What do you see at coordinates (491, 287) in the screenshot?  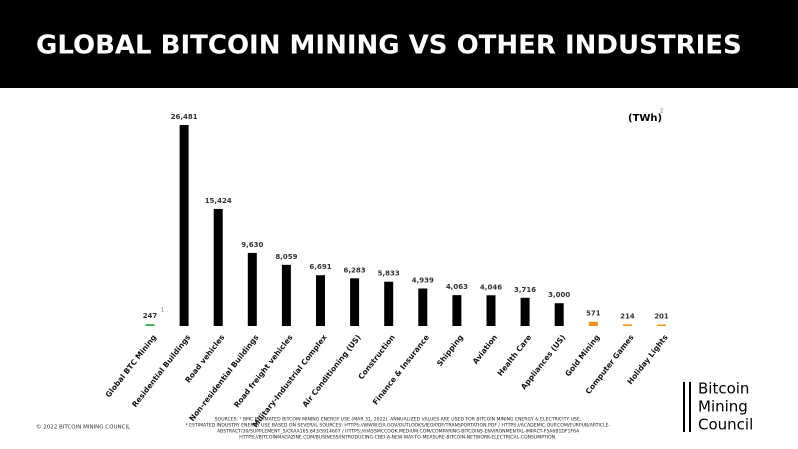 I see `value-label: 4,046` at bounding box center [491, 287].